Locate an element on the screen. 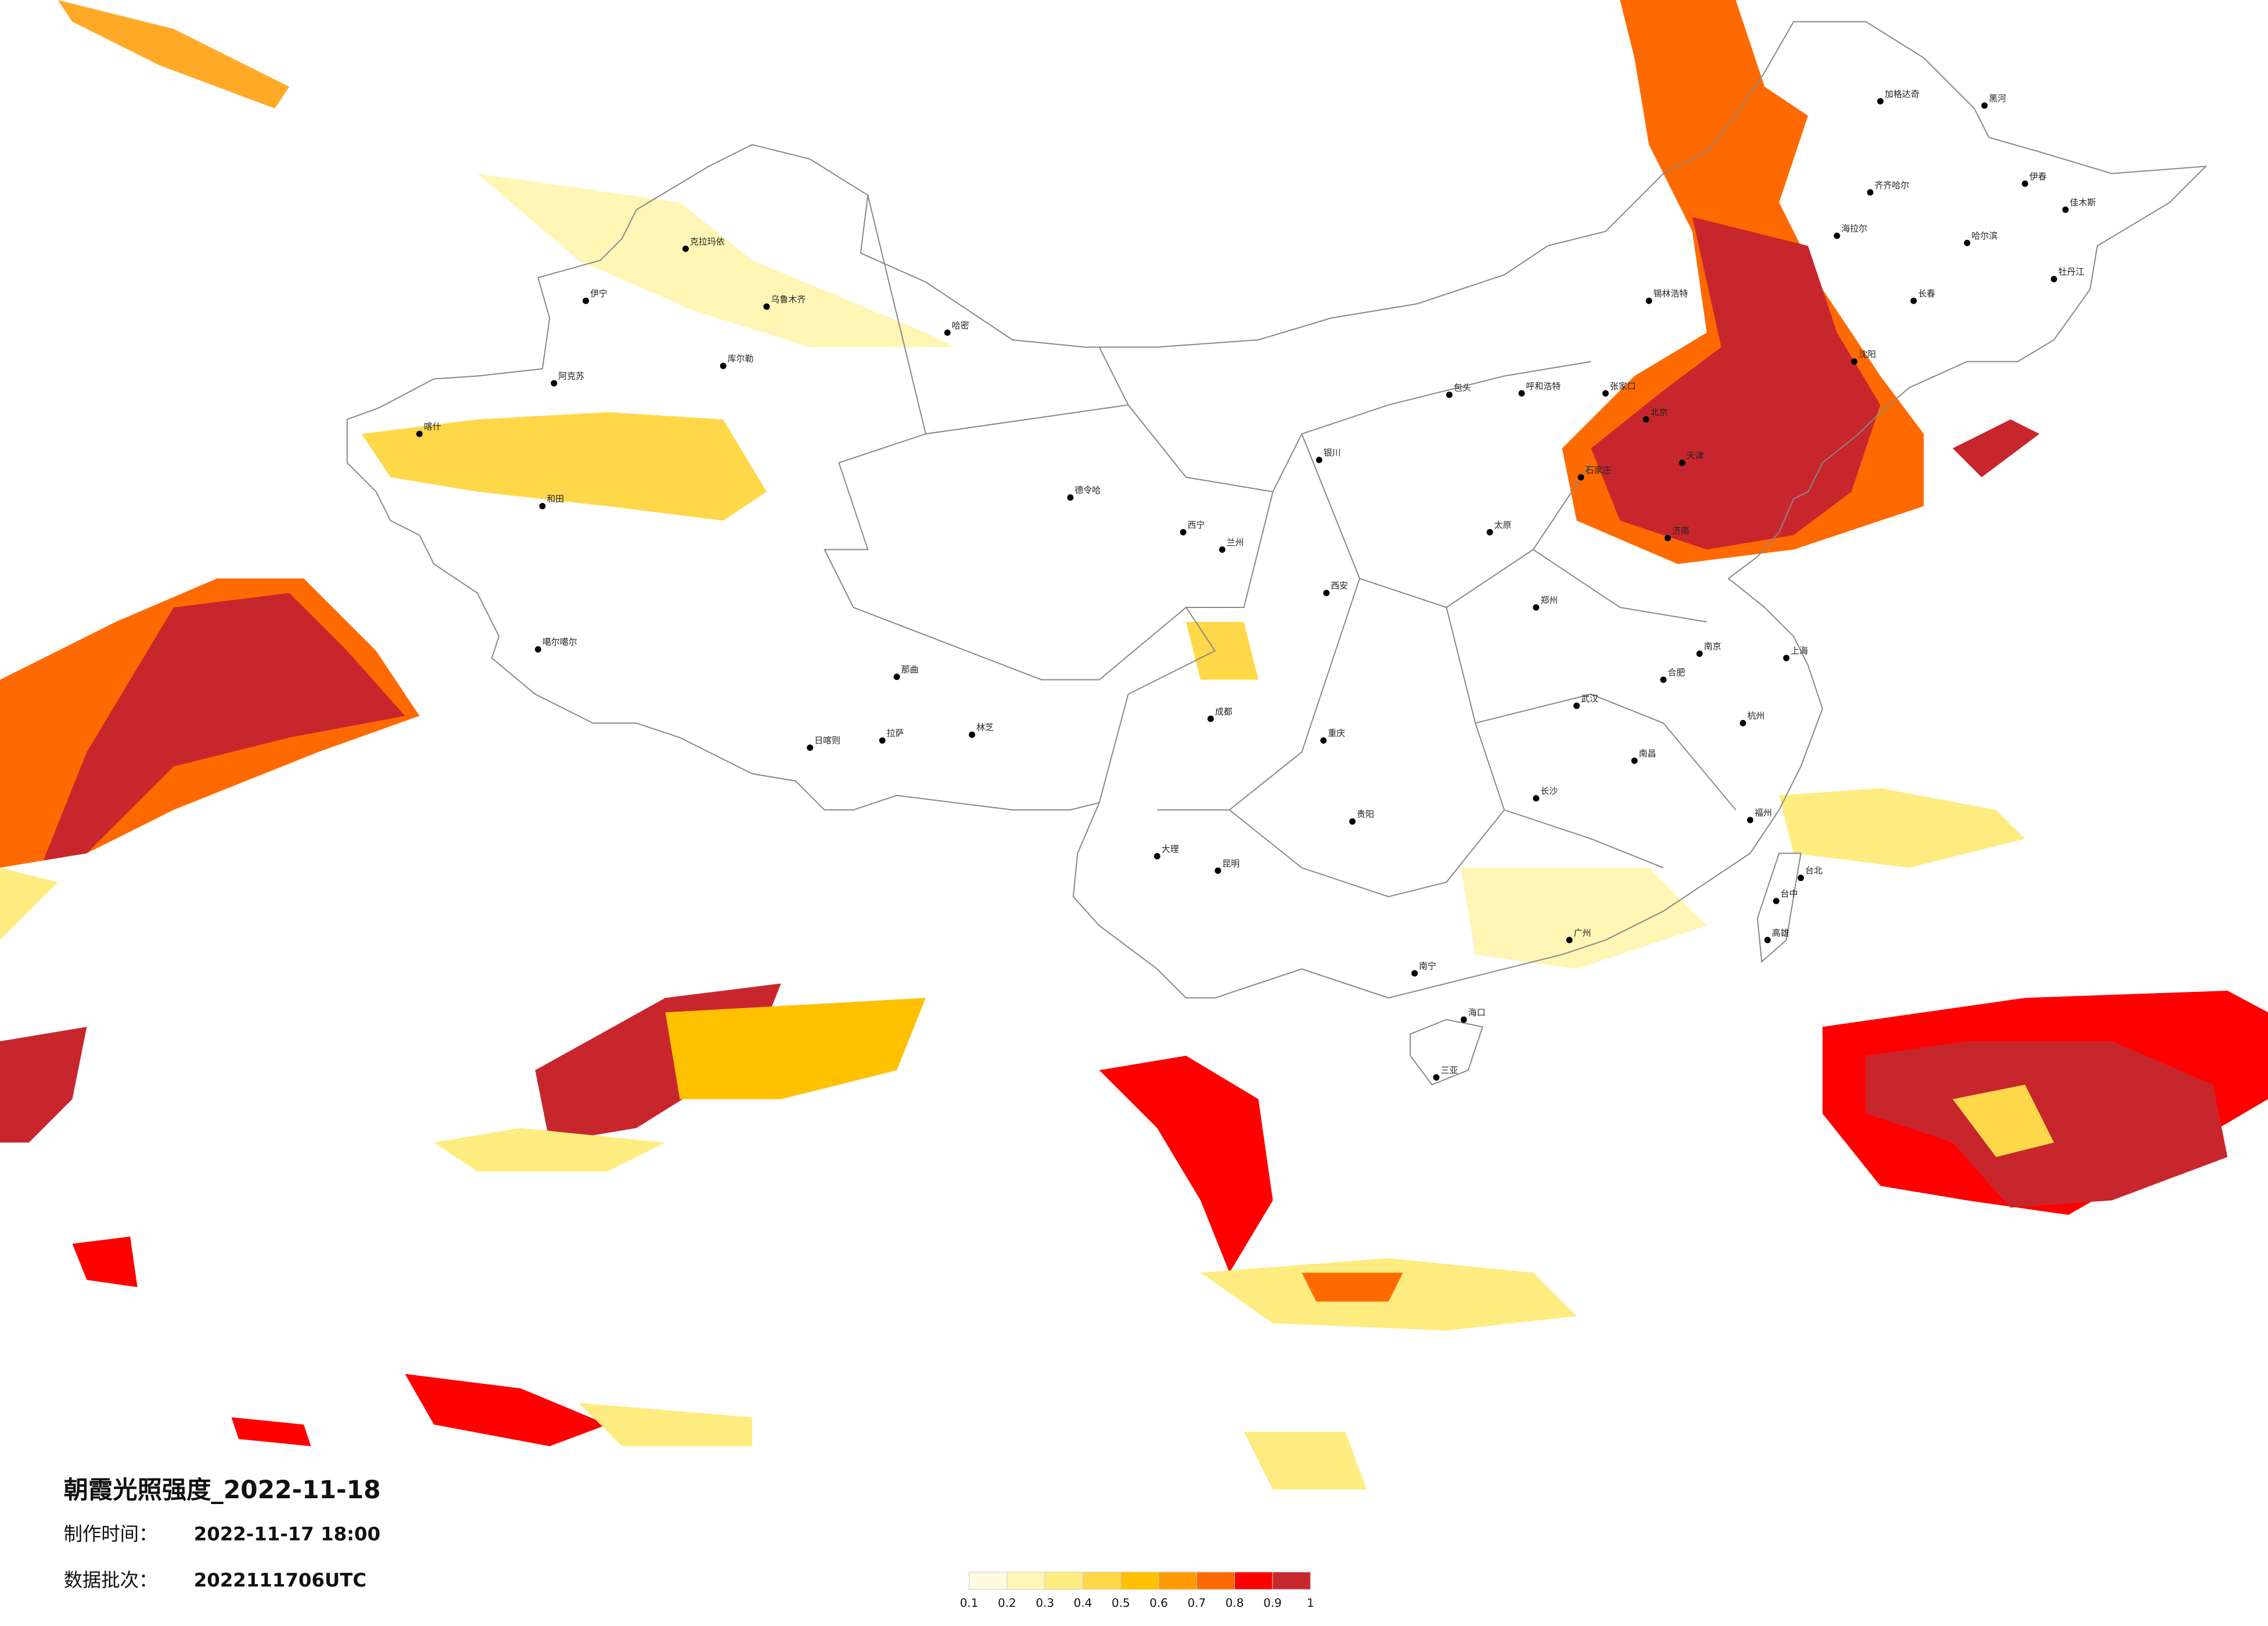  city-label: 伊春 is located at coordinates (2038, 176).